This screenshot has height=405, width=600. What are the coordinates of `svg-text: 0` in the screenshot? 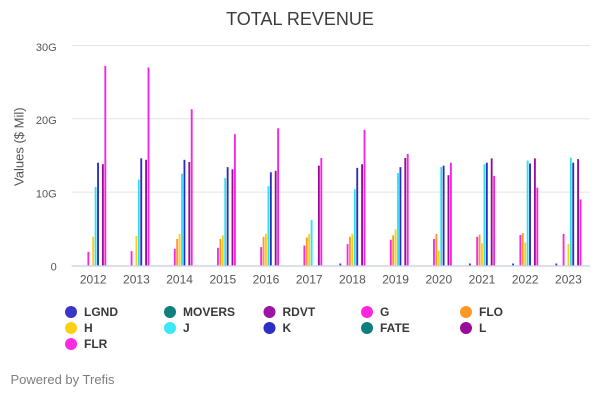 It's located at (54, 268).